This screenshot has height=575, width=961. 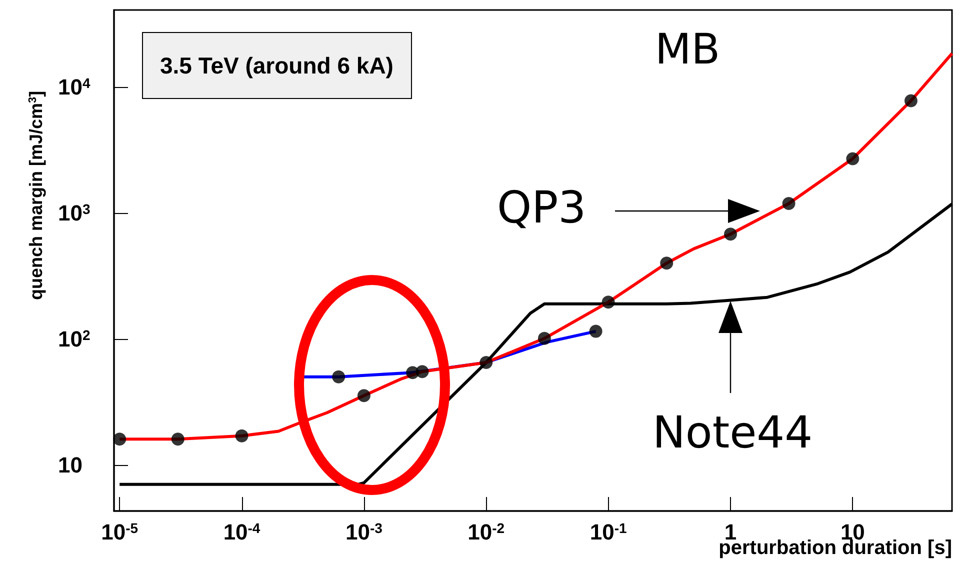 What do you see at coordinates (541, 208) in the screenshot?
I see `annotation: QP3` at bounding box center [541, 208].